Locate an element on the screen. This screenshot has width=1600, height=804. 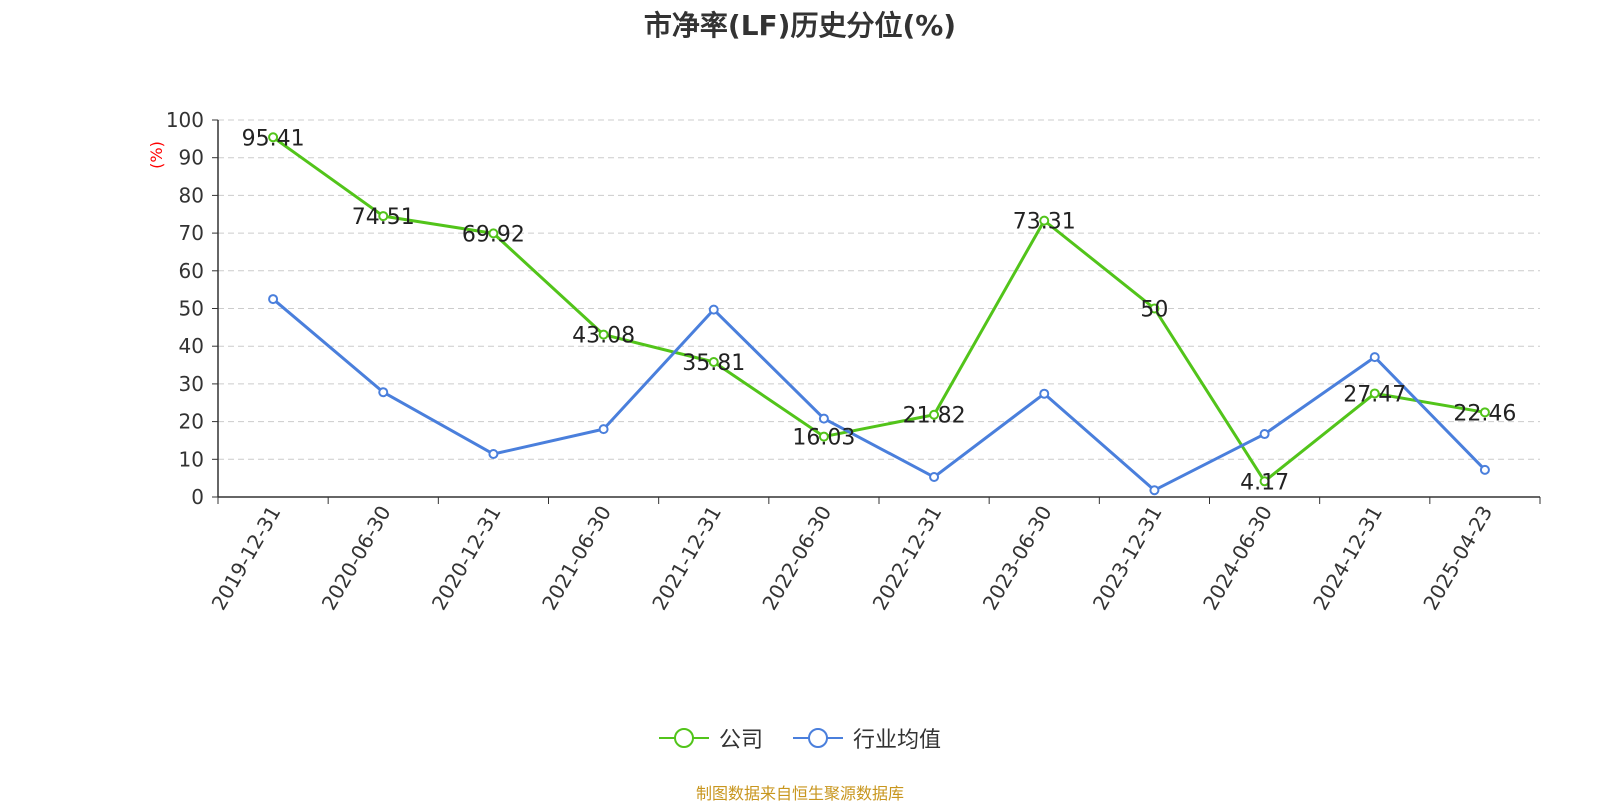
data-label: 16.03 is located at coordinates (823, 438).